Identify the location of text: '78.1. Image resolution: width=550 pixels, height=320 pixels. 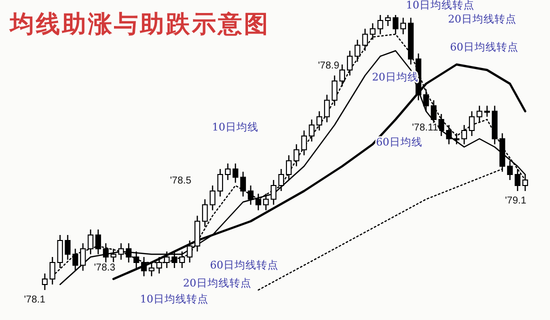
(35, 300).